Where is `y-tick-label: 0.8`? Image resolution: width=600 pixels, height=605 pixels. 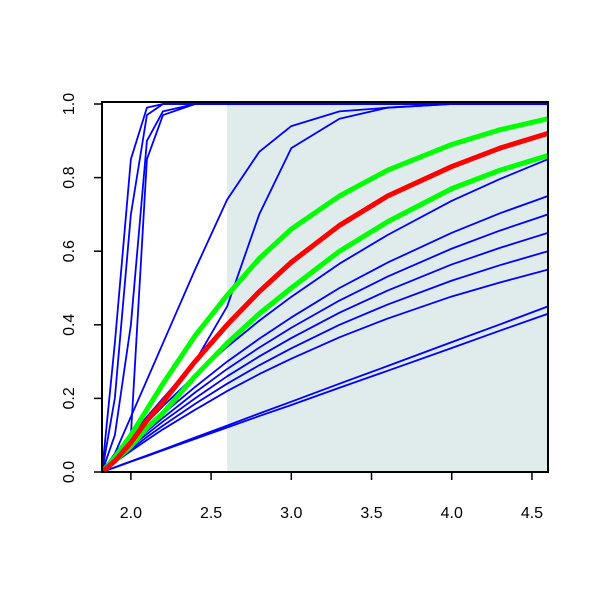
y-tick-label: 0.8 is located at coordinates (69, 177).